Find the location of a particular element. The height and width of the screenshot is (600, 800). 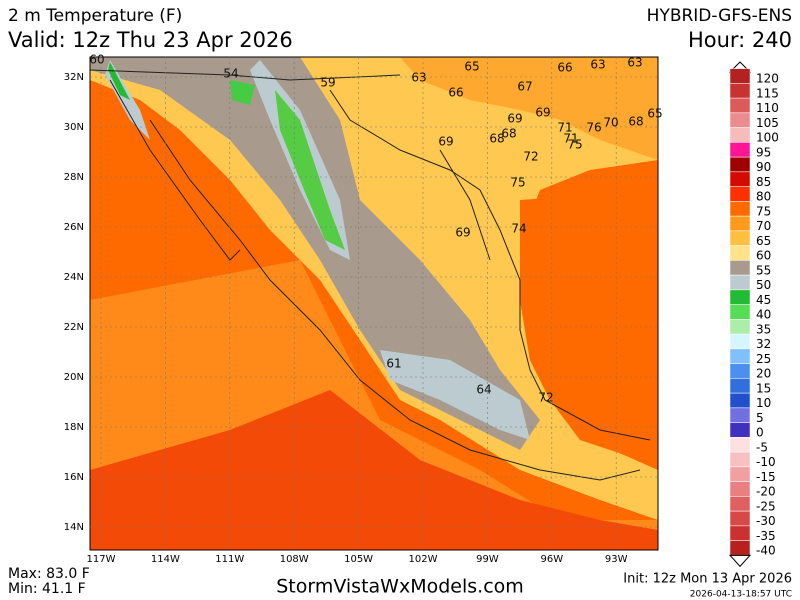

colorbar-label: 40 is located at coordinates (763, 315).